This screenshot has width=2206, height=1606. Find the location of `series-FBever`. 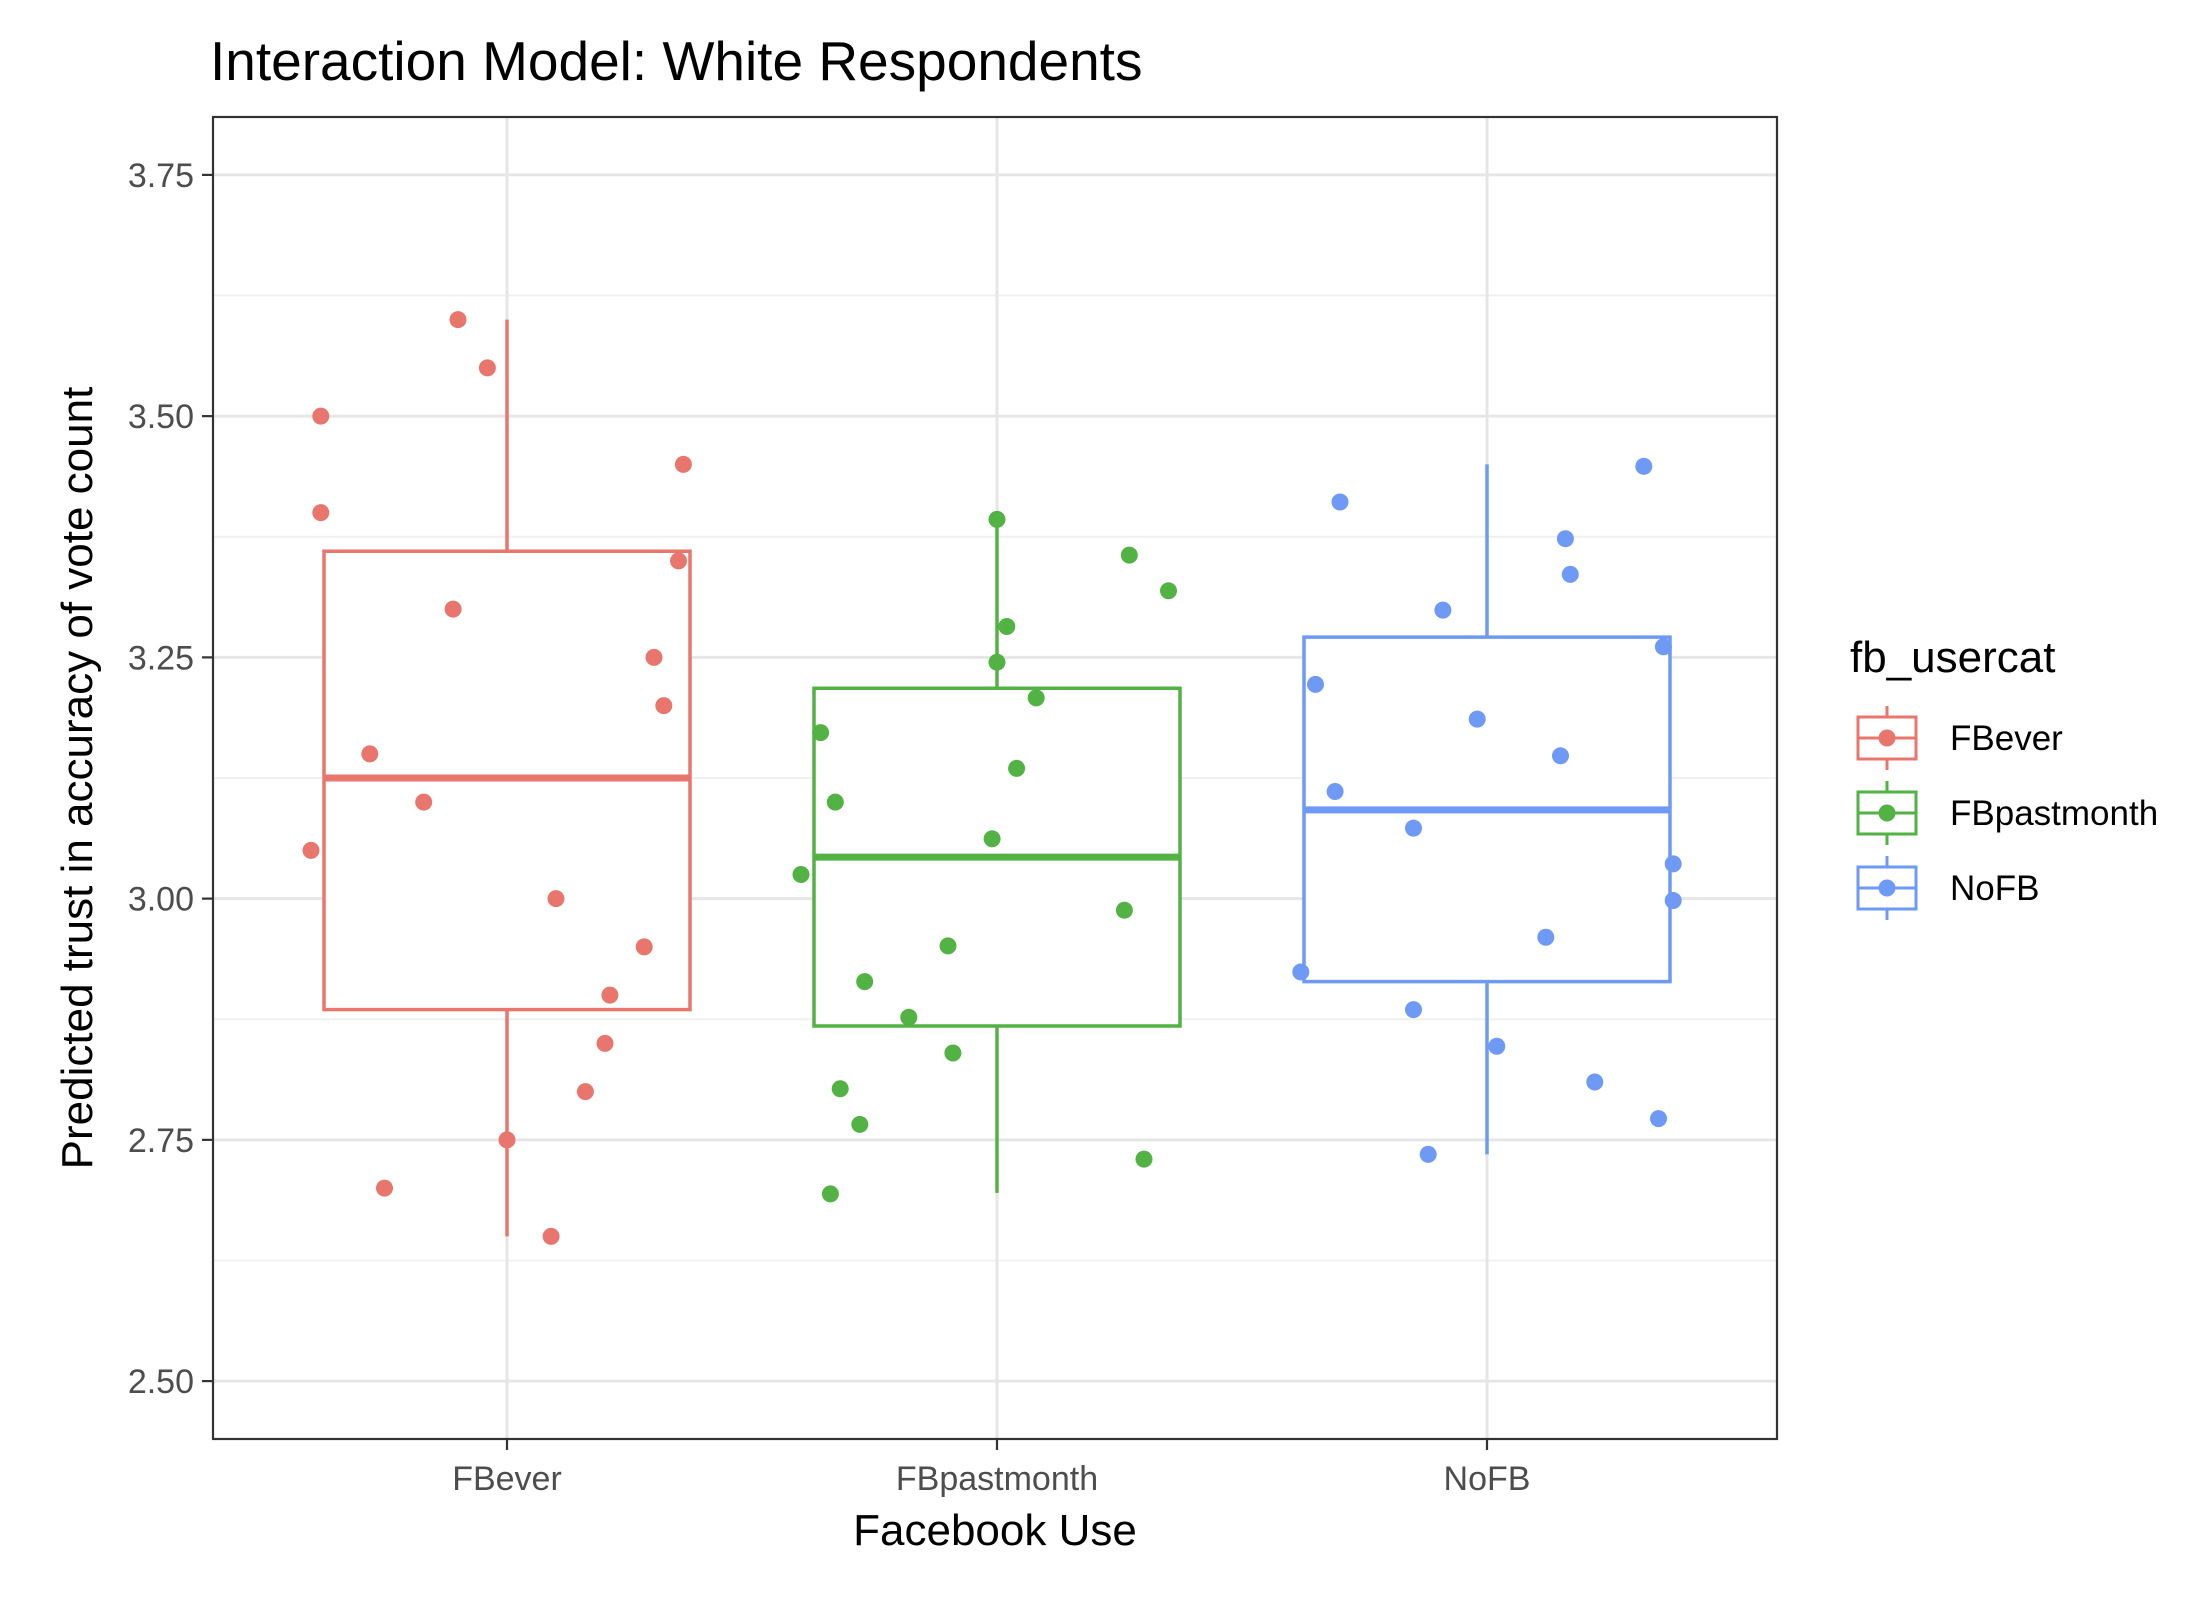

series-FBever is located at coordinates (497, 778).